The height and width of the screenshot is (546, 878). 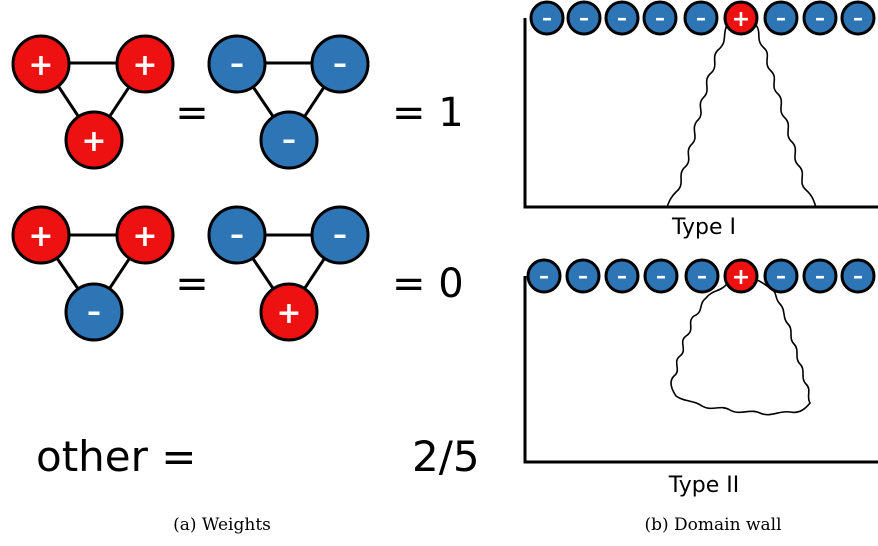 What do you see at coordinates (740, 347) in the screenshot?
I see `domain-wall-loop` at bounding box center [740, 347].